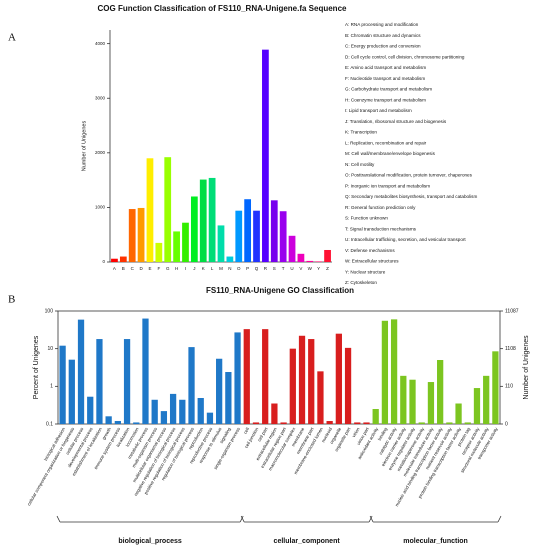 This screenshot has width=533, height=550. I want to click on y-axis-label: Number of Unigenes, so click(84, 146).